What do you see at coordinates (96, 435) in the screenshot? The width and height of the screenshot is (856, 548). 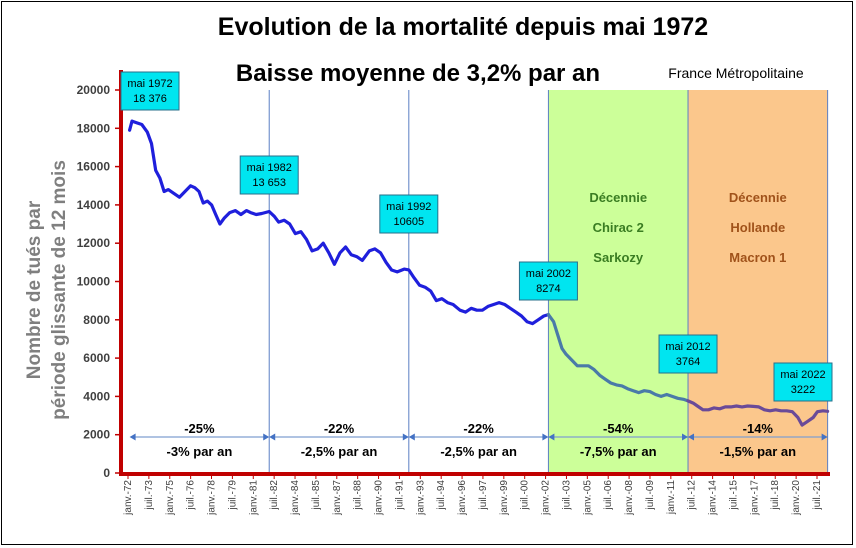 I see `y-tick-label: 2000` at bounding box center [96, 435].